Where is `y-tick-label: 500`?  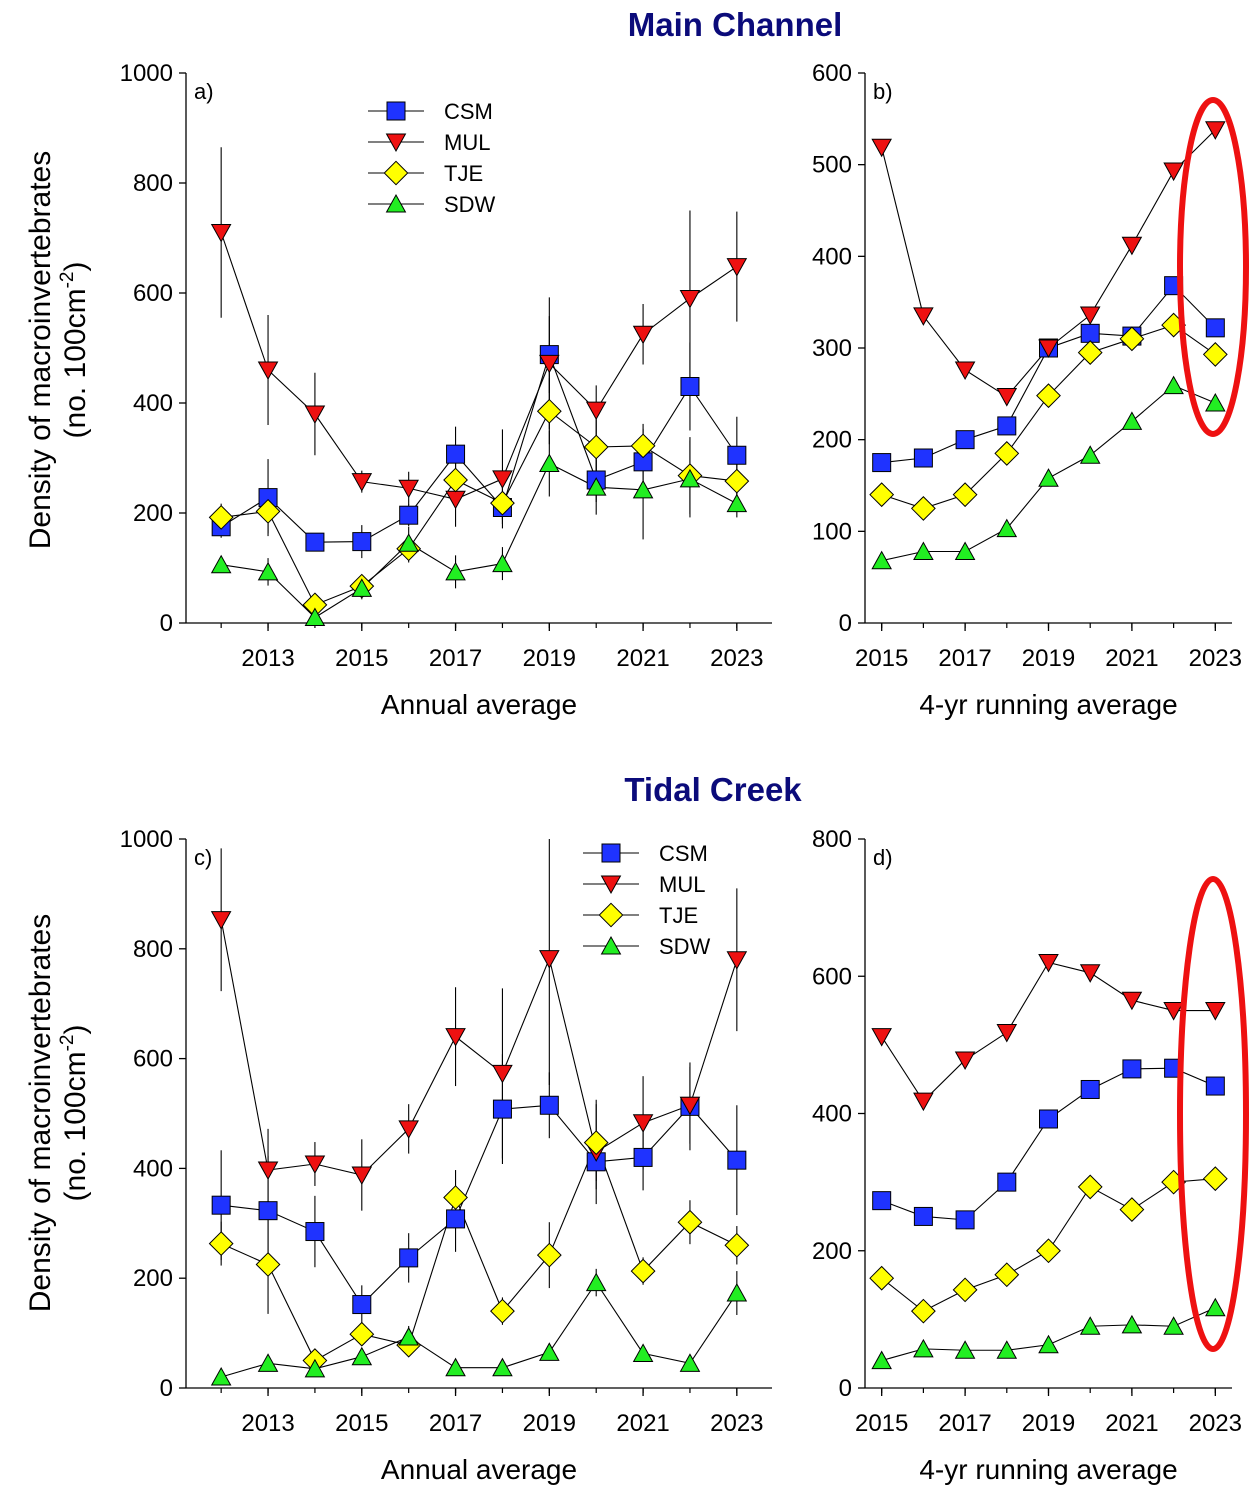
y-tick-label: 500 is located at coordinates (832, 165).